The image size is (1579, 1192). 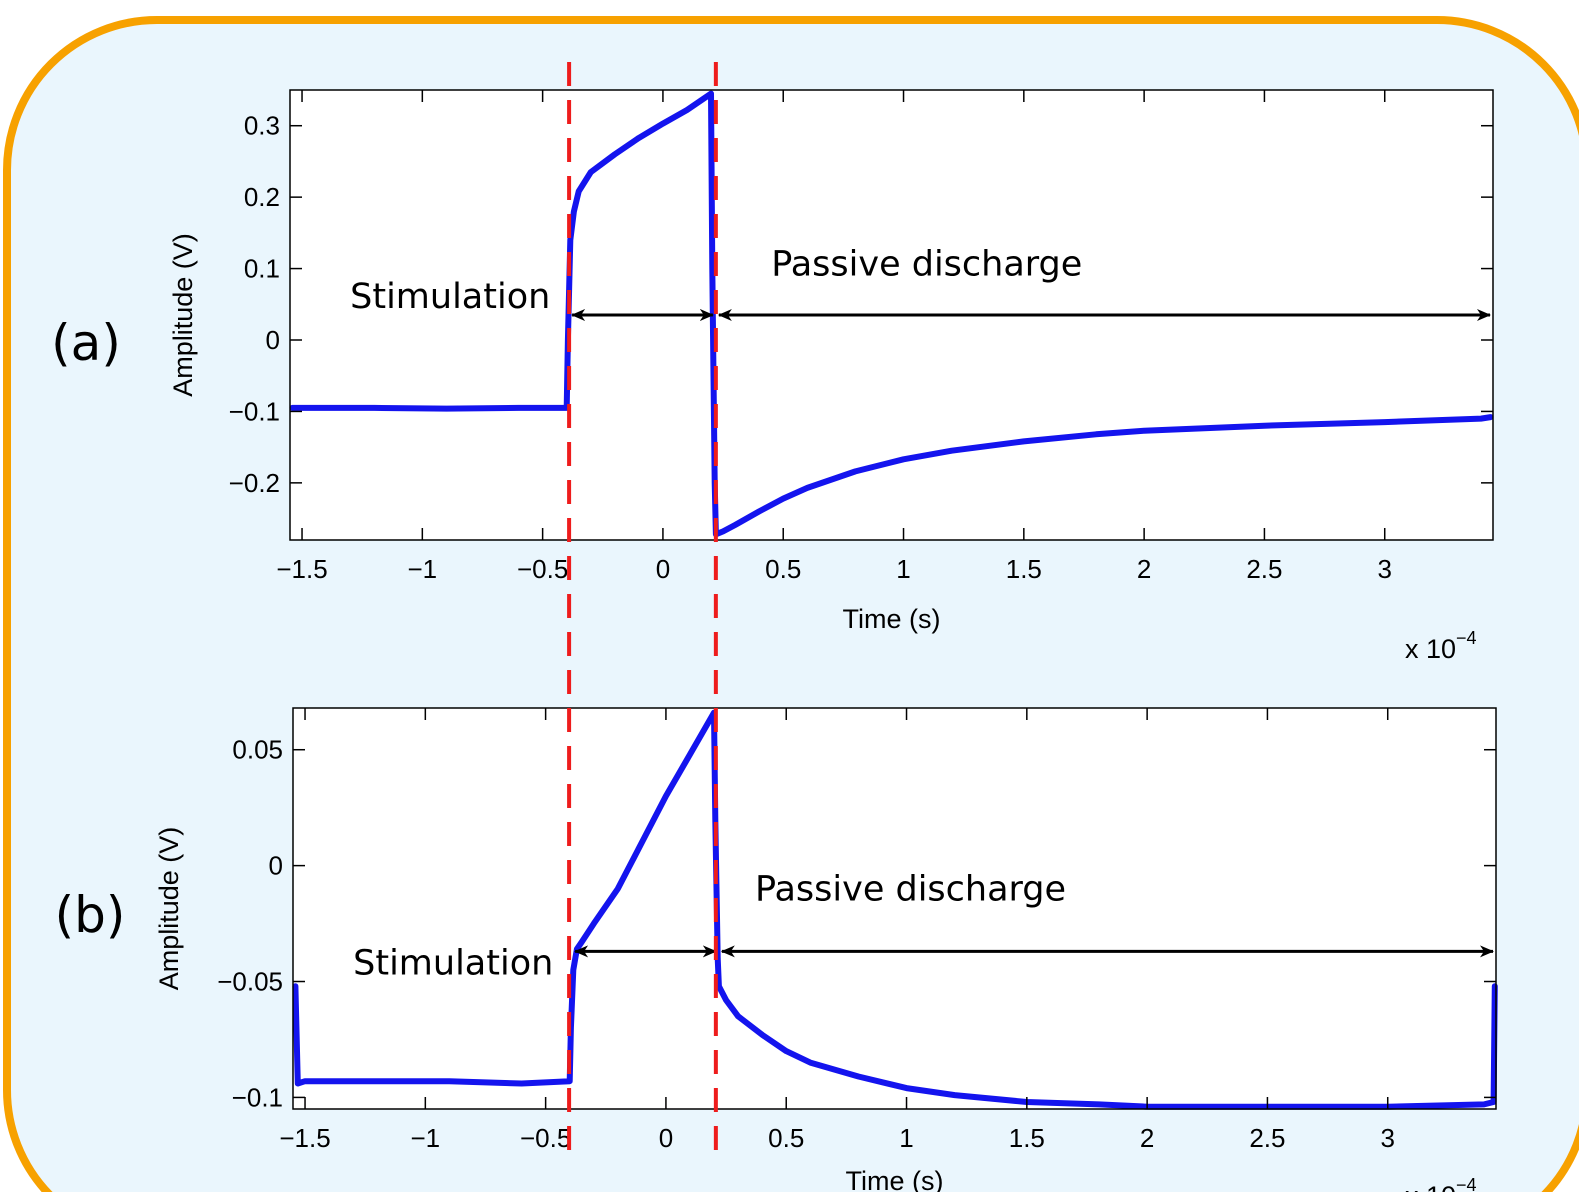 What do you see at coordinates (90, 915) in the screenshot?
I see `panel-label: (b)` at bounding box center [90, 915].